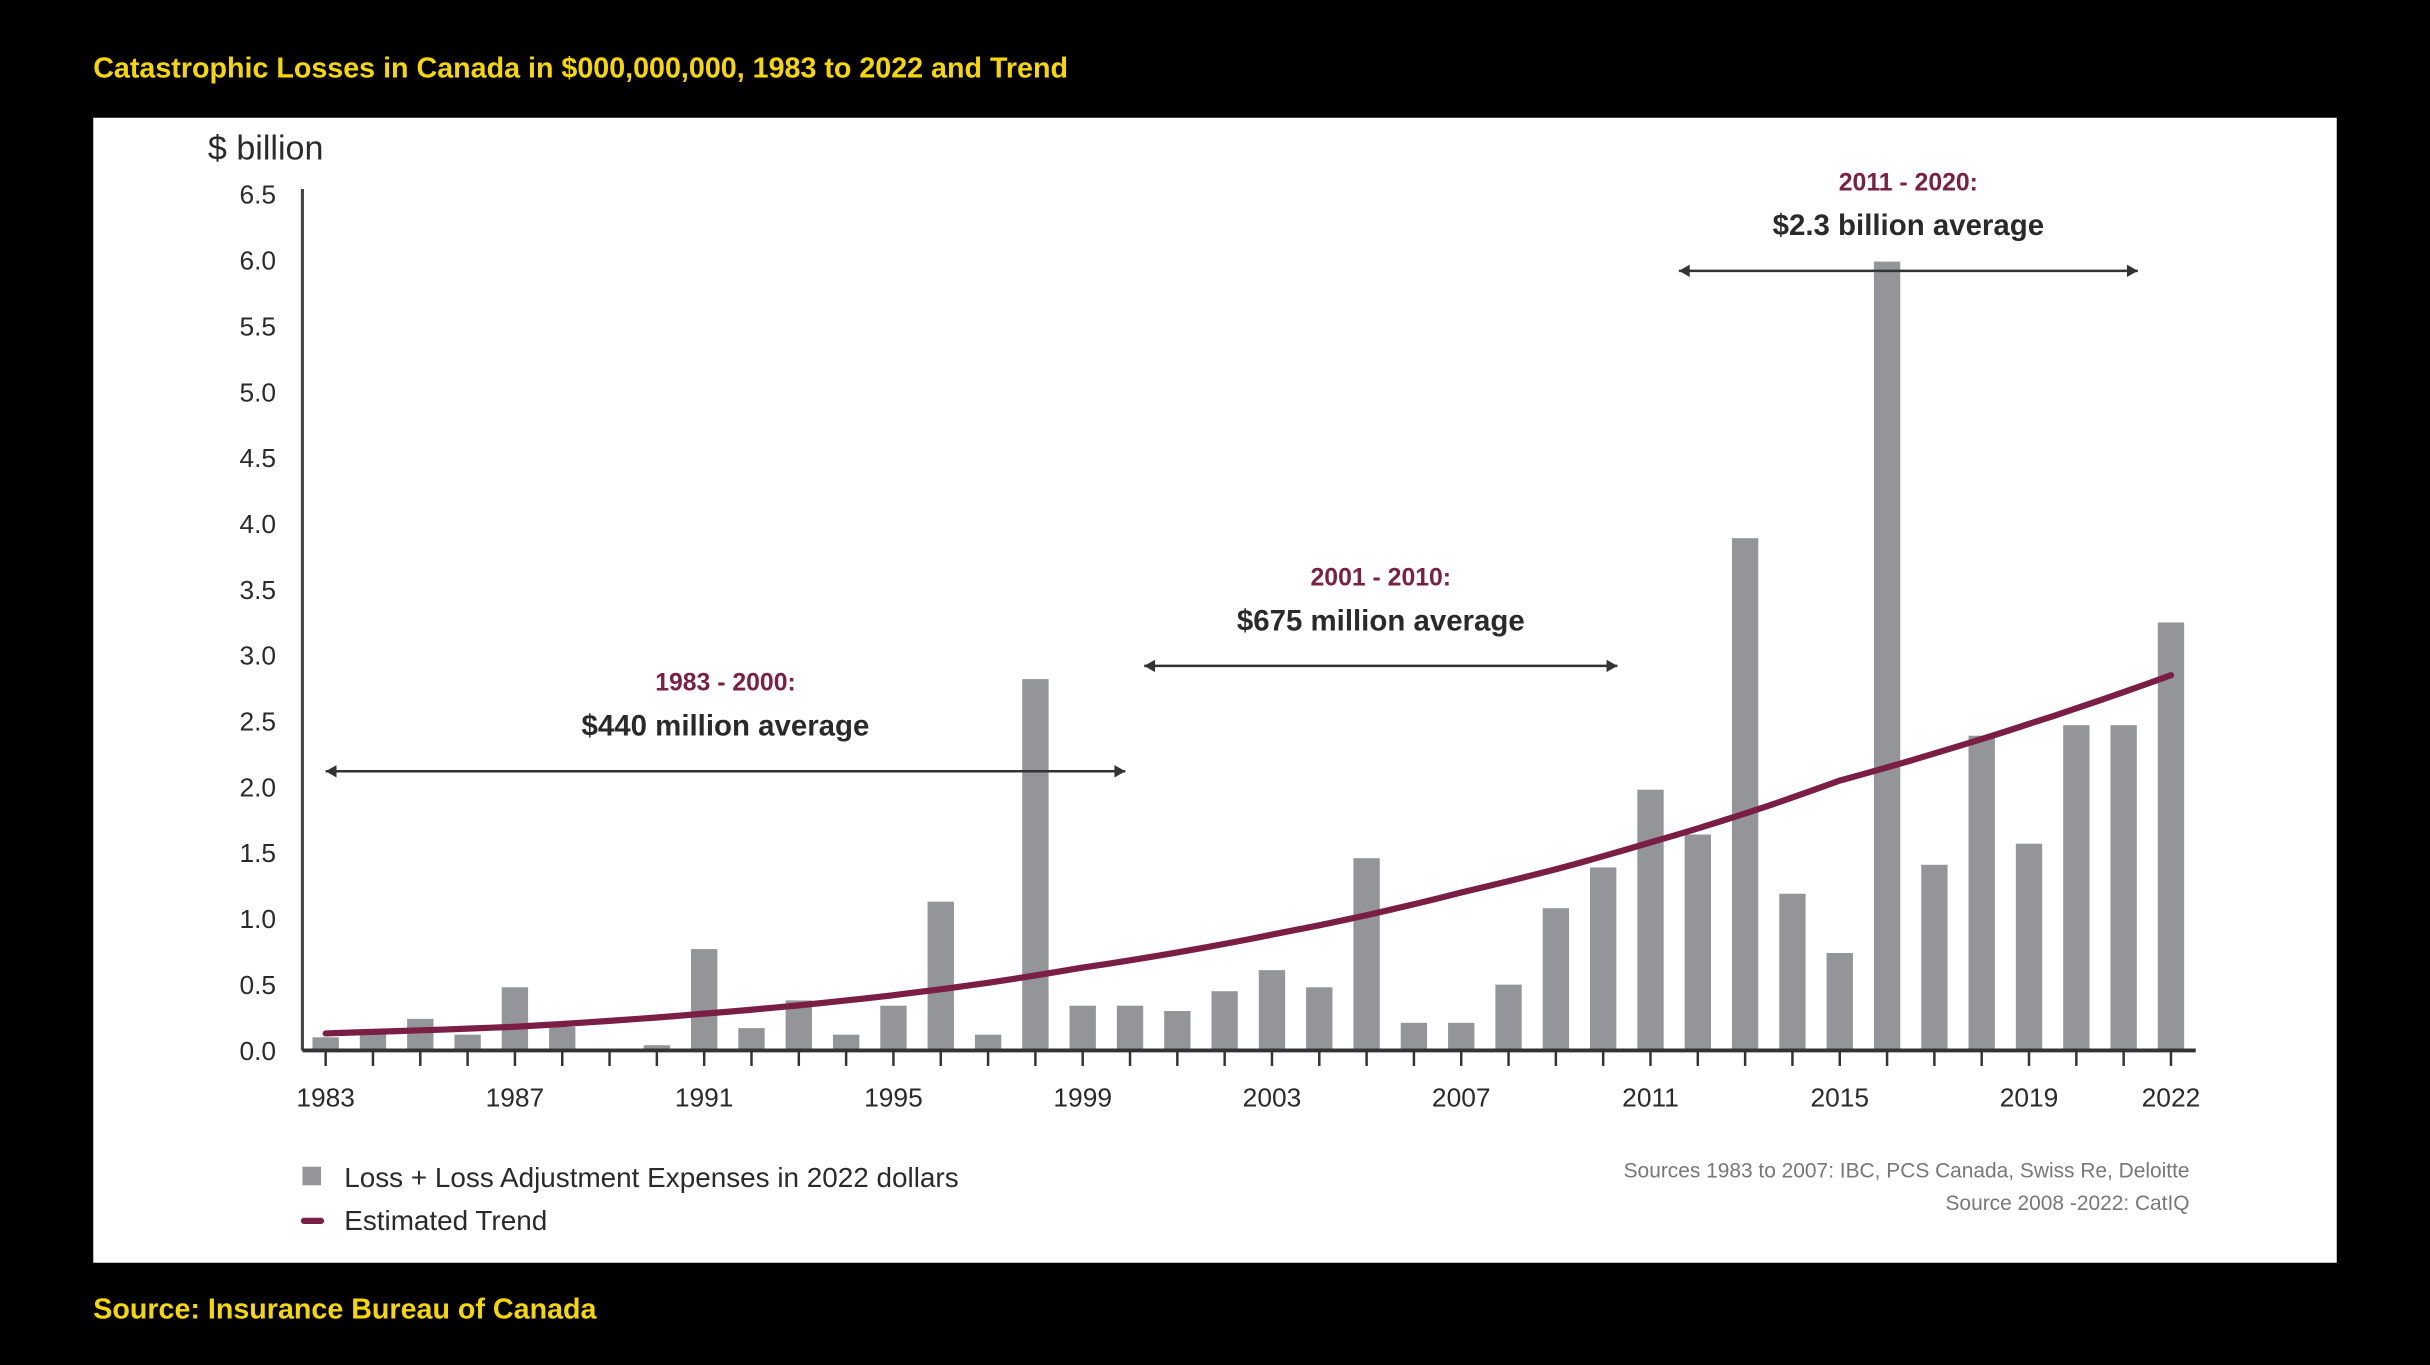 This screenshot has height=1365, width=2430. What do you see at coordinates (2123, 888) in the screenshot?
I see `bar-2021` at bounding box center [2123, 888].